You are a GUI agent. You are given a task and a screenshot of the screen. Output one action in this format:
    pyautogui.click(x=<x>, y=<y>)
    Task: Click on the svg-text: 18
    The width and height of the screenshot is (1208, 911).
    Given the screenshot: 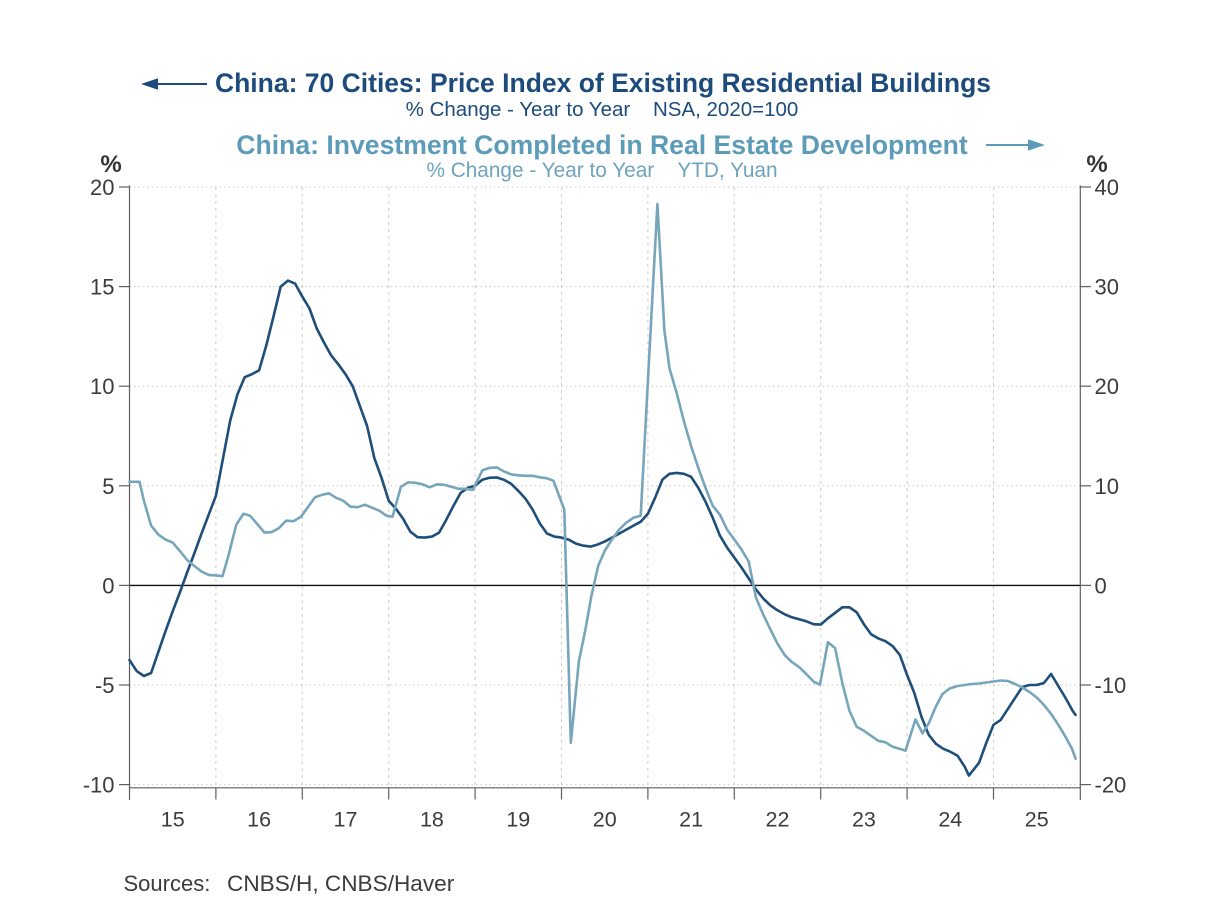 What is the action you would take?
    pyautogui.click(x=432, y=820)
    